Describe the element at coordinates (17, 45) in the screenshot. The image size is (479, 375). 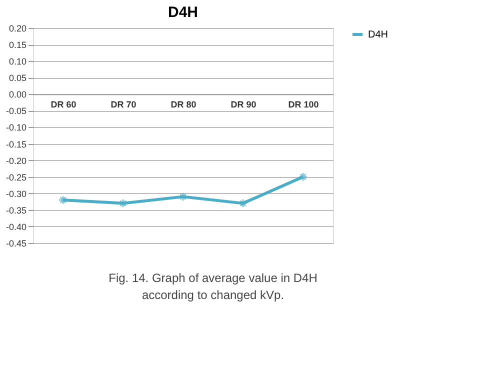
I see `y-tick-label: 0.15` at that location.